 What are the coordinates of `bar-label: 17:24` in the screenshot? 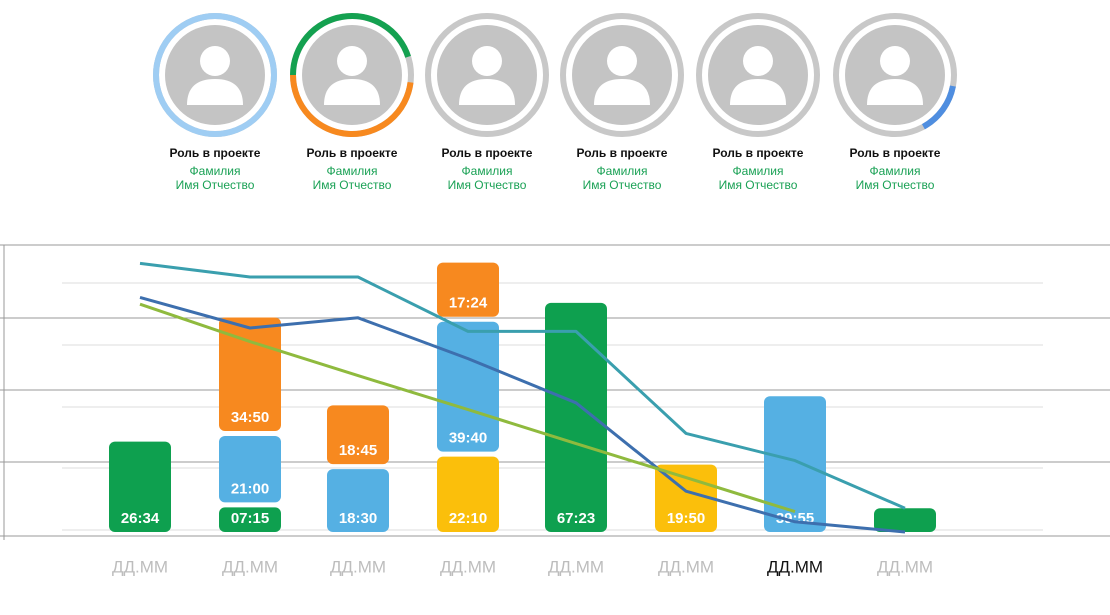 It's located at (468, 303).